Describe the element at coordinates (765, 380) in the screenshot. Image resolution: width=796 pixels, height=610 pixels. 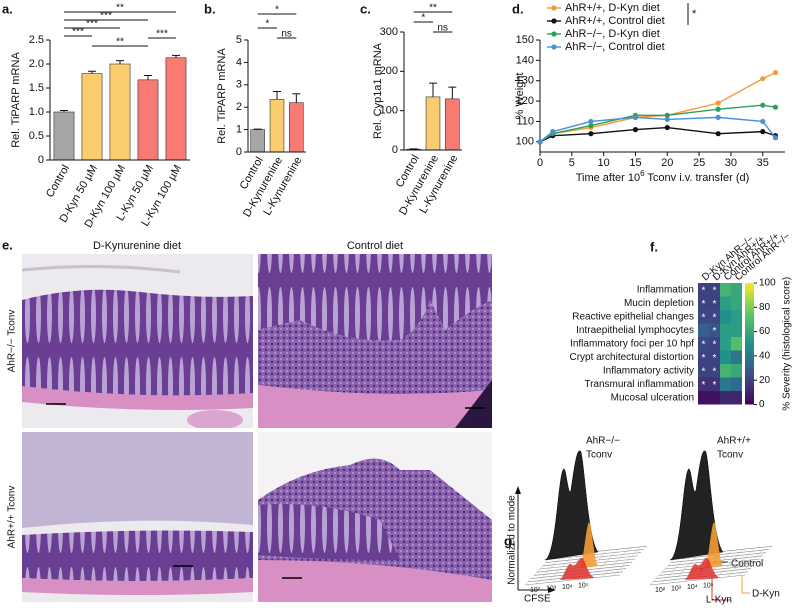
I see `colorbar-tick-label: 20` at that location.